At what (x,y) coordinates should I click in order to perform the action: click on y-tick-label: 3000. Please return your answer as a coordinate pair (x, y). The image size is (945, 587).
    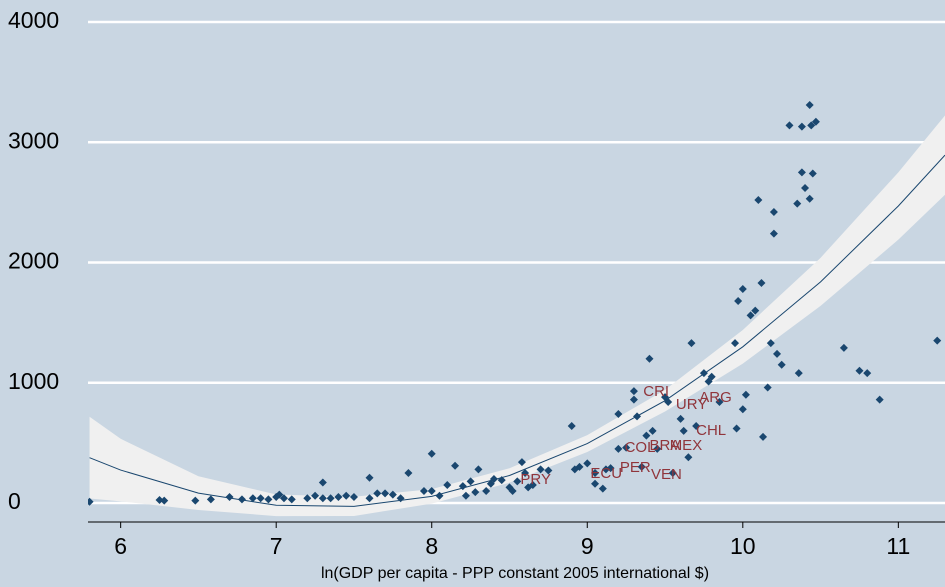
    Looking at the image, I should click on (33, 140).